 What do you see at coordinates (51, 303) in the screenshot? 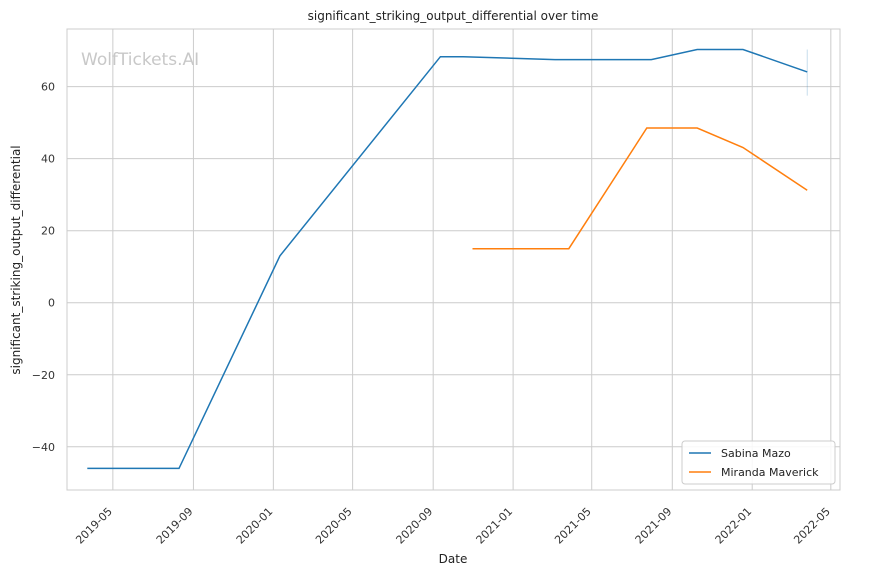
I see `y-tick-label: 0` at bounding box center [51, 303].